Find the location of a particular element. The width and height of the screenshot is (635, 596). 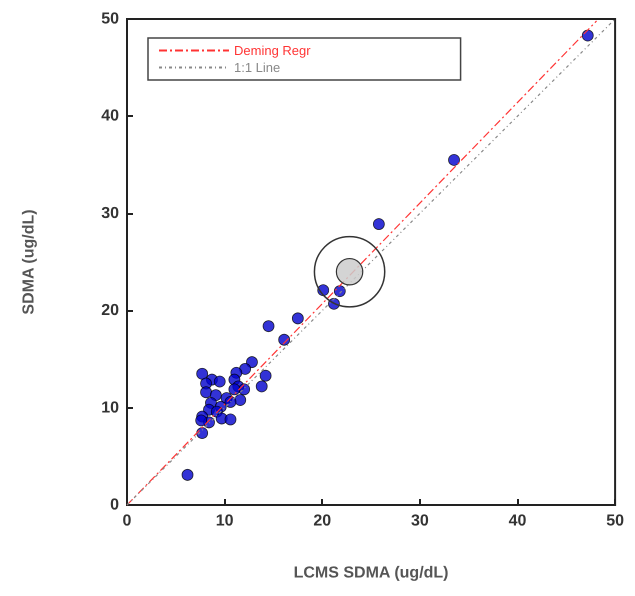

text: 1:1 Line is located at coordinates (257, 67).